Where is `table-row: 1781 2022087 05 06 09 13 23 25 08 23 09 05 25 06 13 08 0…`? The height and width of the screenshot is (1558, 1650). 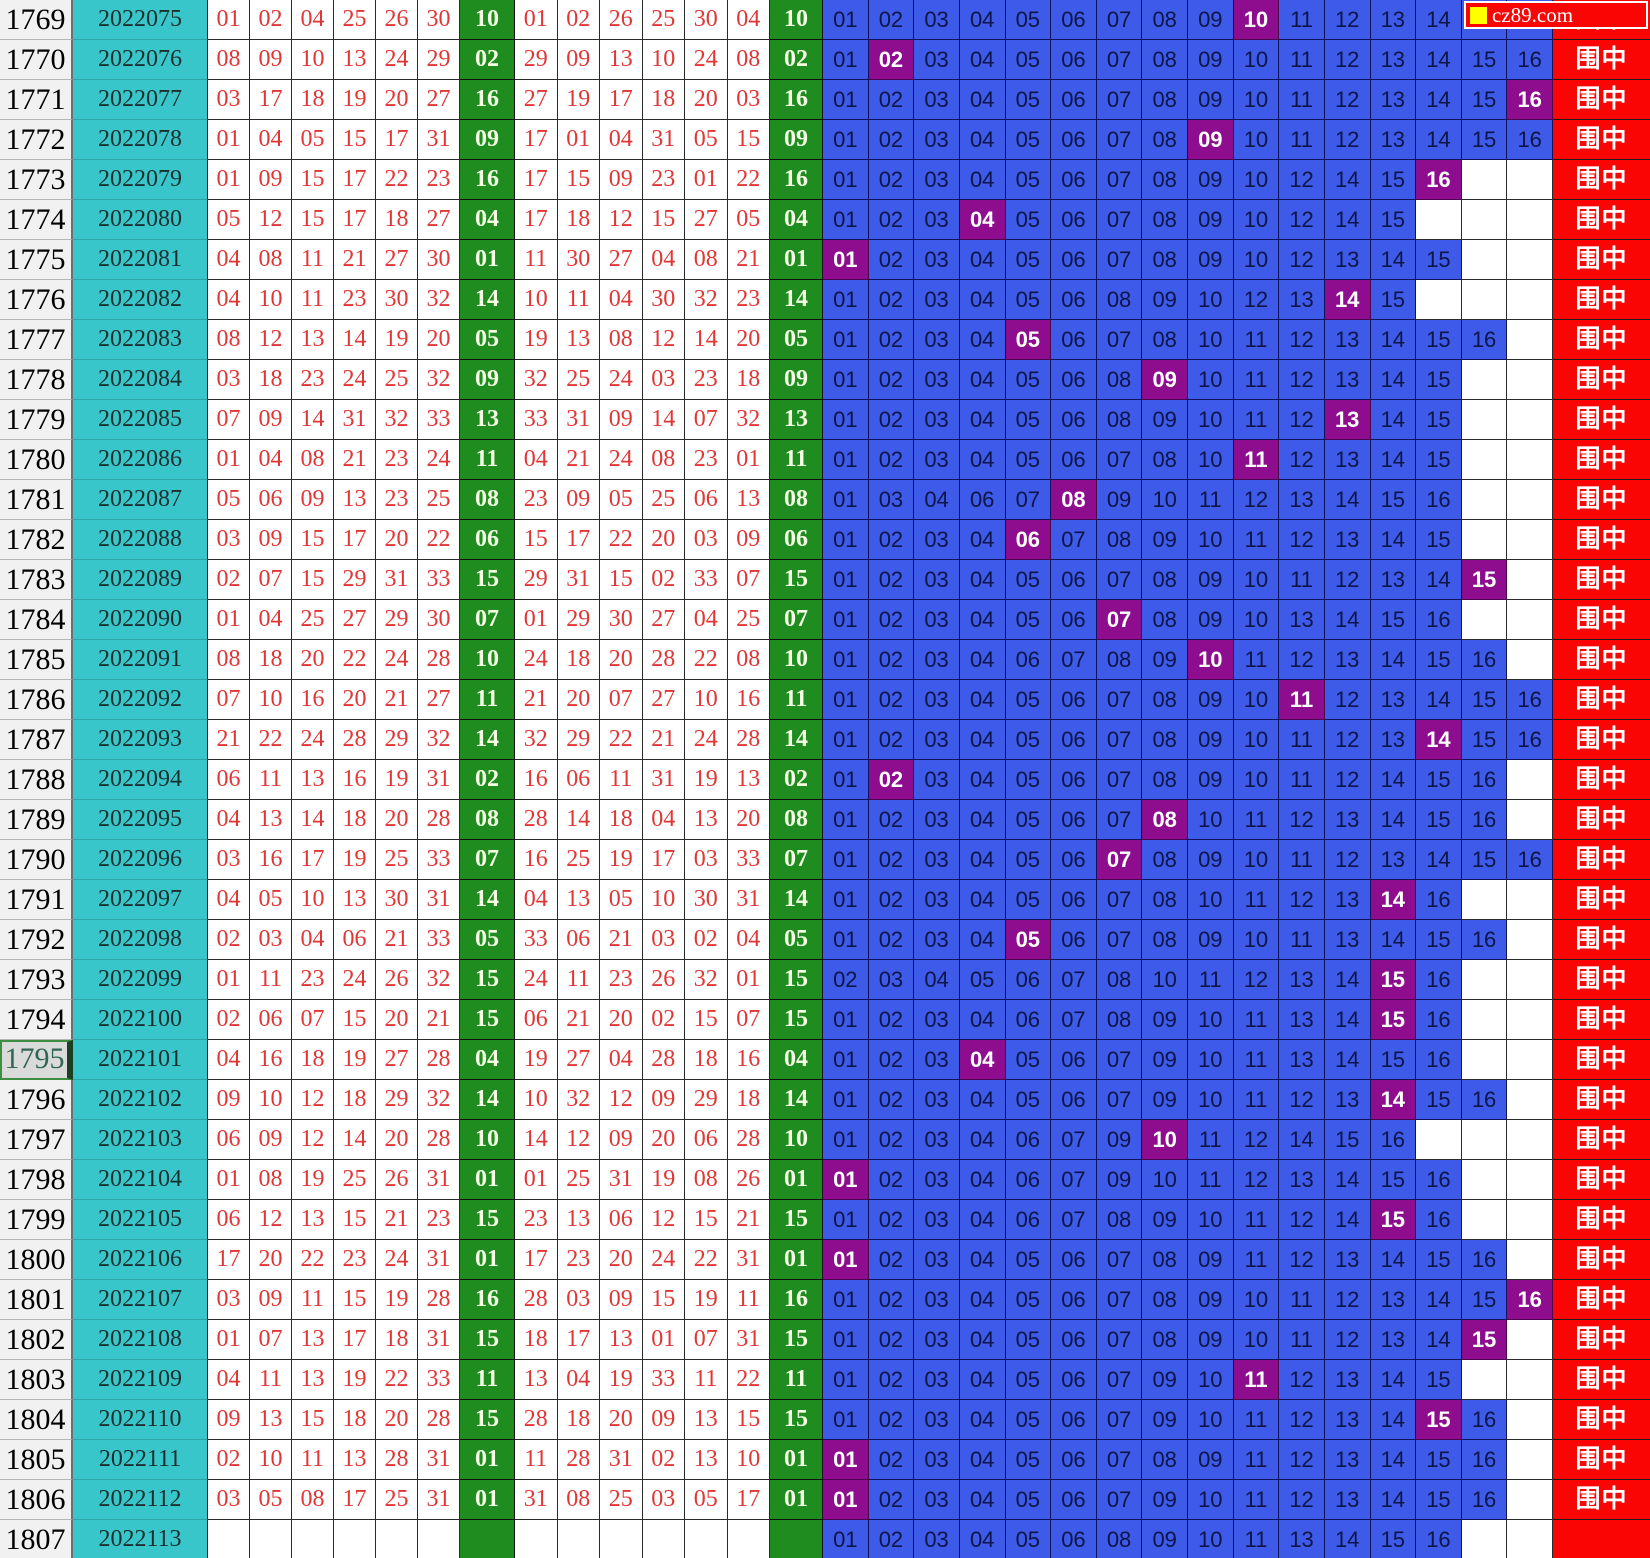
table-row: 1781 2022087 05 06 09 13 23 25 08 23 09 05 25 06 13 08 0… is located at coordinates (825, 500).